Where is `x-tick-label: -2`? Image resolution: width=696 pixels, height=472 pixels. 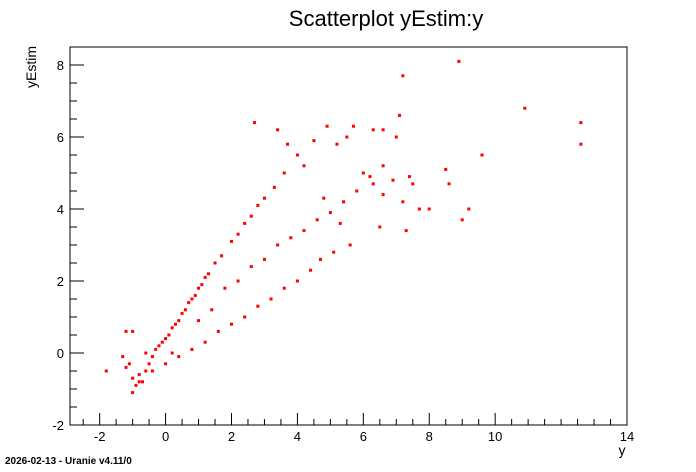
x-tick-label: -2 is located at coordinates (100, 436).